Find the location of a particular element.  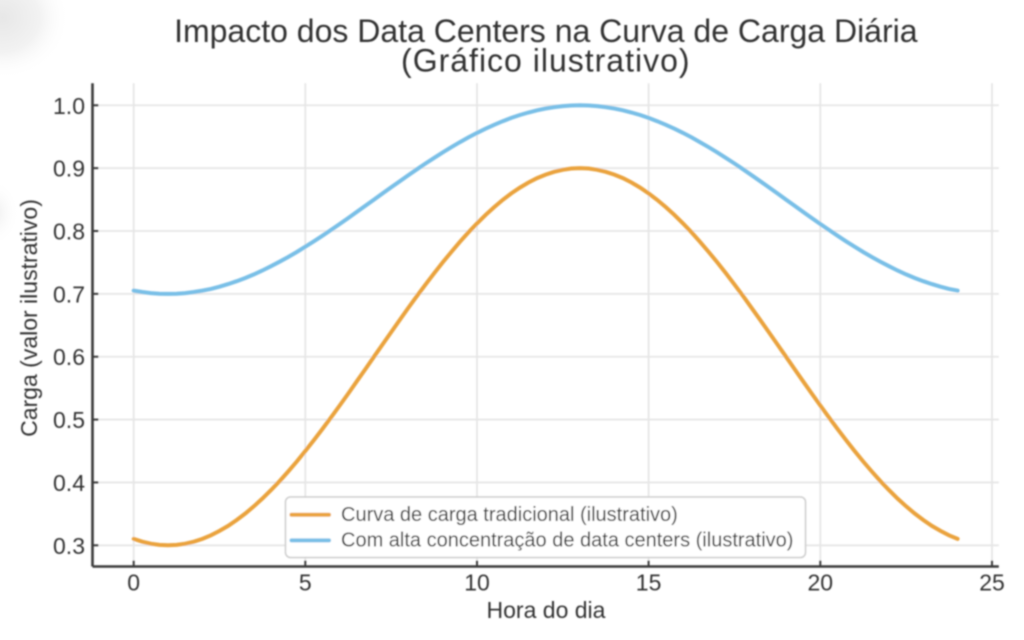

svg-text: 0.6 is located at coordinates (69, 357).